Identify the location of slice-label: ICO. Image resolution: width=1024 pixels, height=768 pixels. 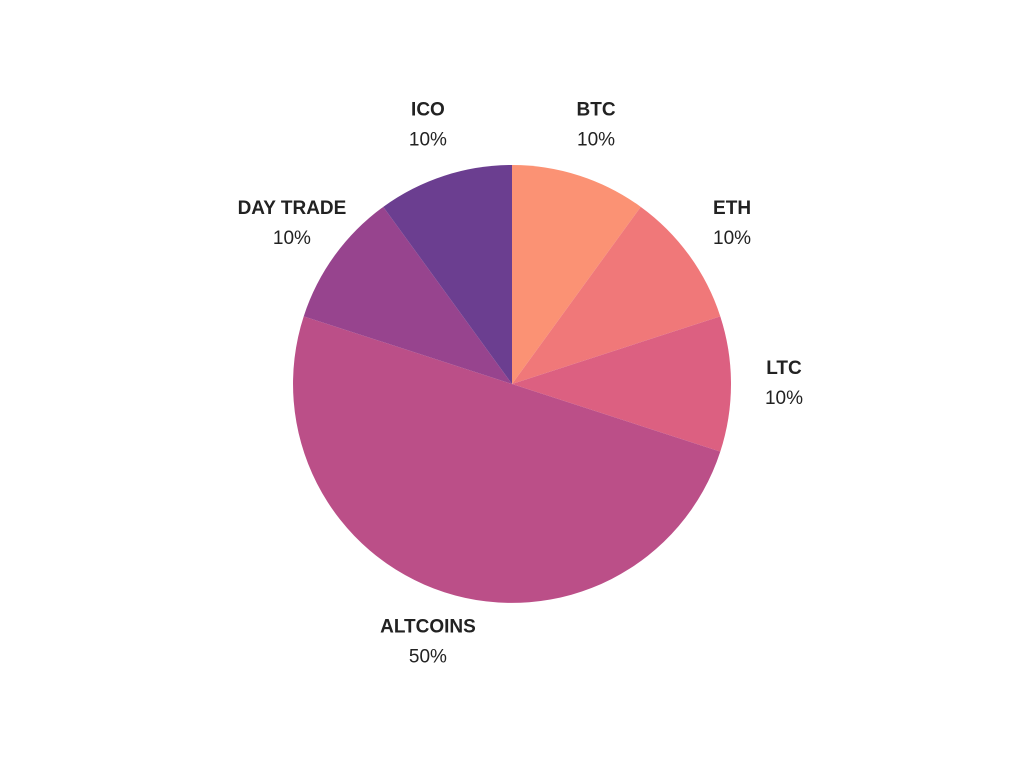
(428, 109).